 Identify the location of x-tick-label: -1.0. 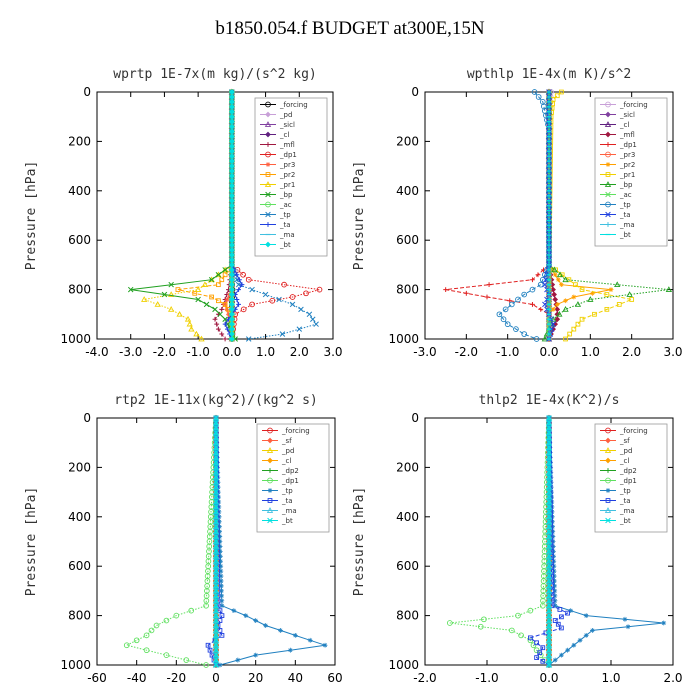
(507, 352).